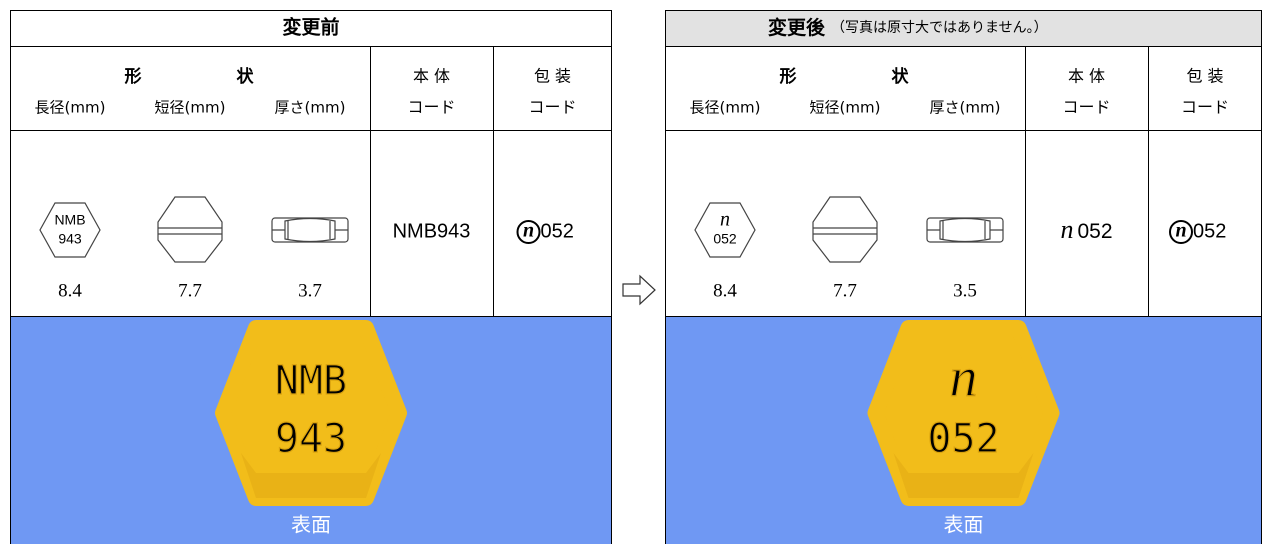 The width and height of the screenshot is (1263, 548). What do you see at coordinates (725, 220) in the screenshot?
I see `imprint: n` at bounding box center [725, 220].